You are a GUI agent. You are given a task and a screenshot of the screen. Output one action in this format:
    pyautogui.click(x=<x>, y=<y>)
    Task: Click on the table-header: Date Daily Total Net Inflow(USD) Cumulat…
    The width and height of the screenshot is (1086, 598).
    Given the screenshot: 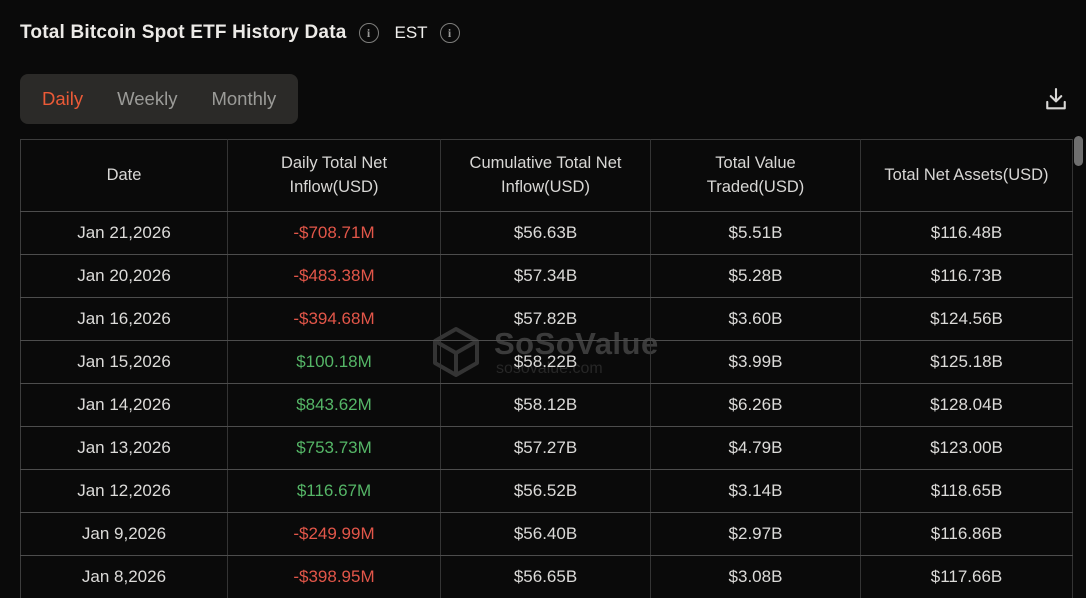 What is the action you would take?
    pyautogui.click(x=546, y=175)
    